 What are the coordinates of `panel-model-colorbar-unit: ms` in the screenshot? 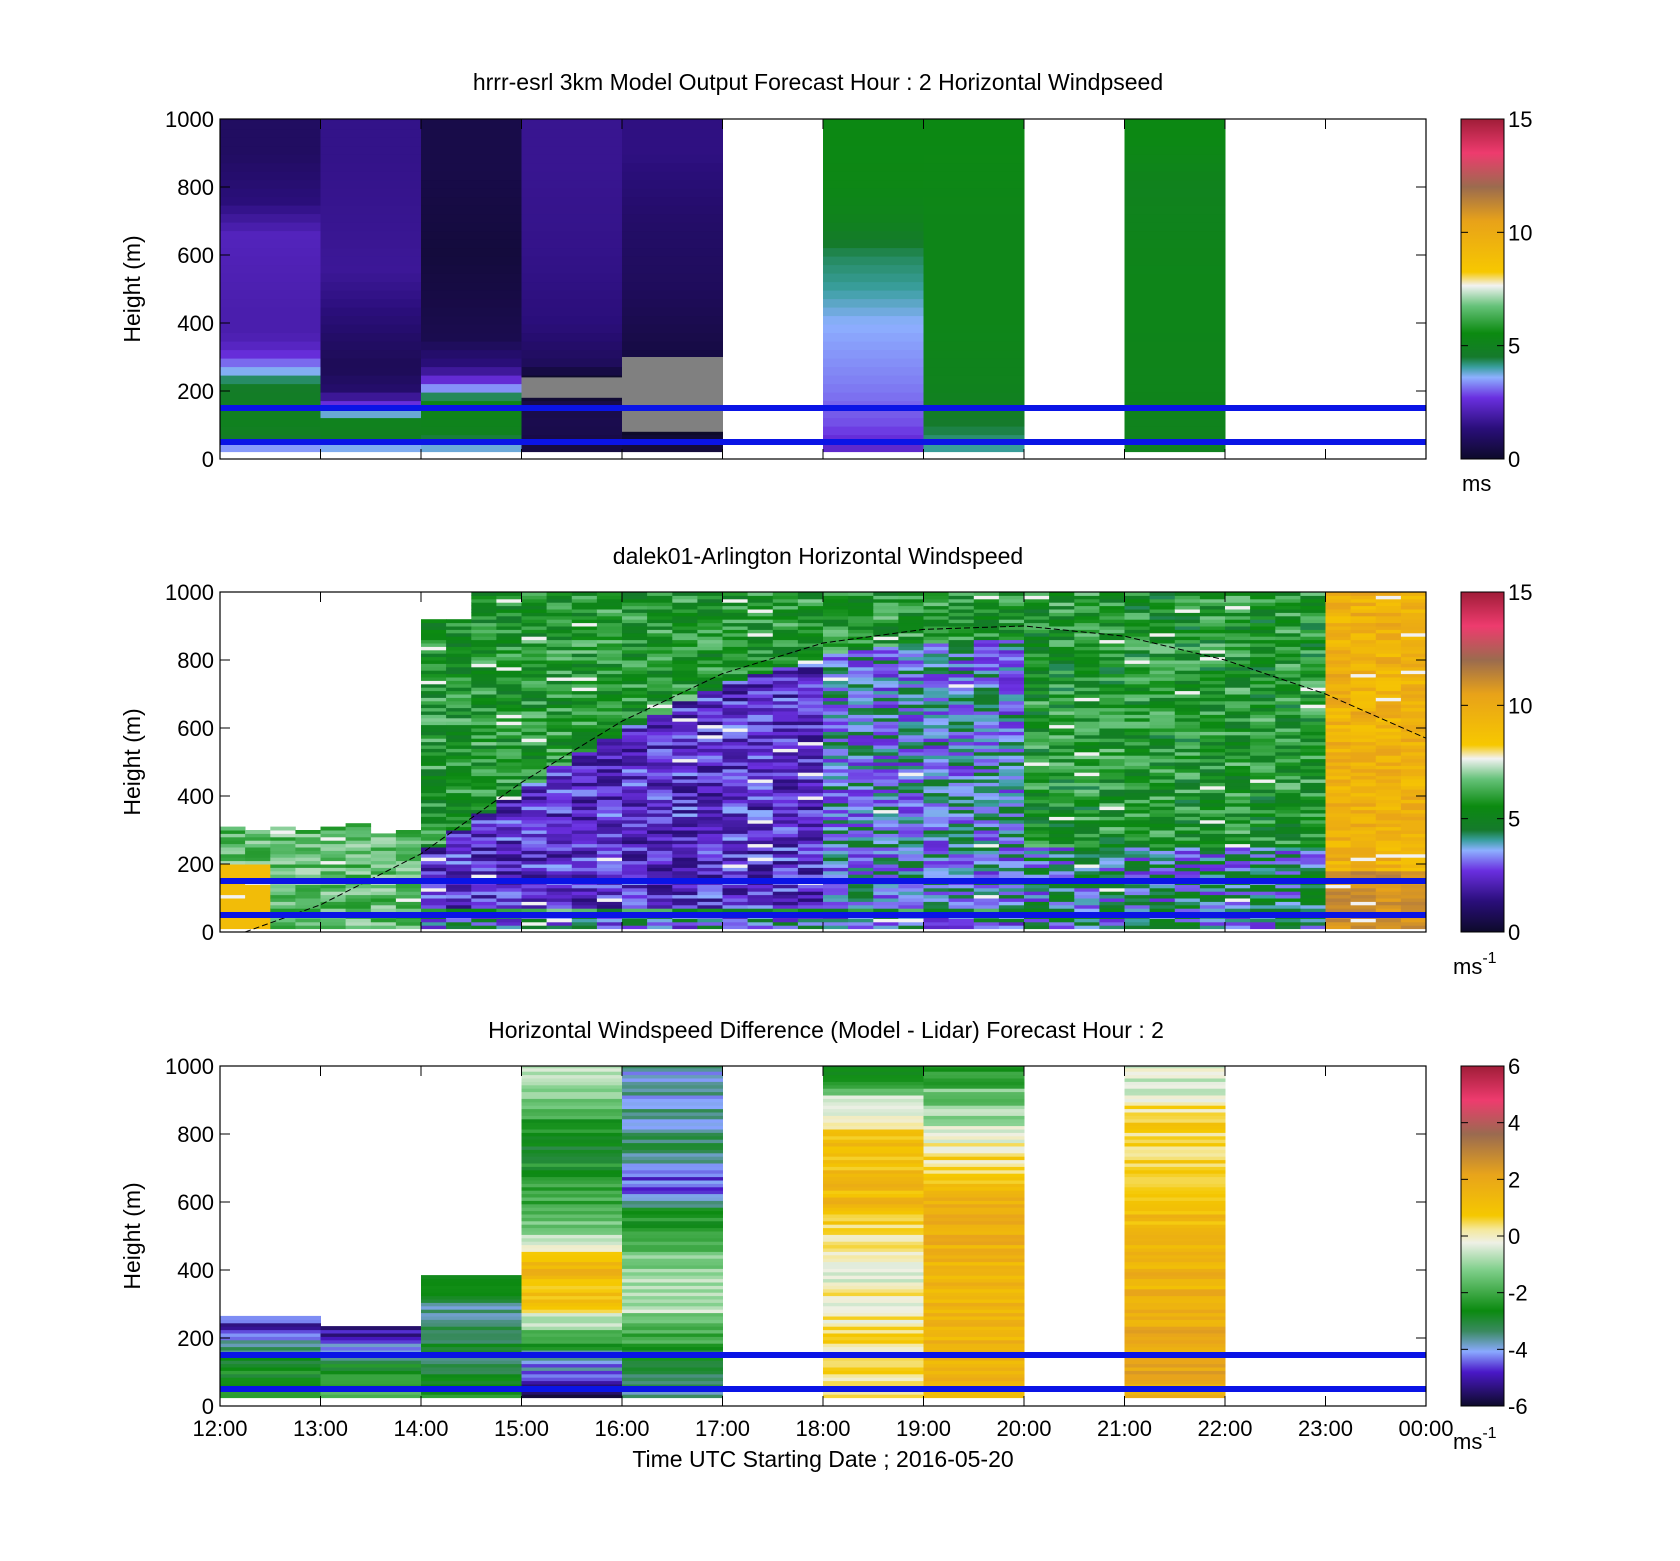 It's located at (1476, 483).